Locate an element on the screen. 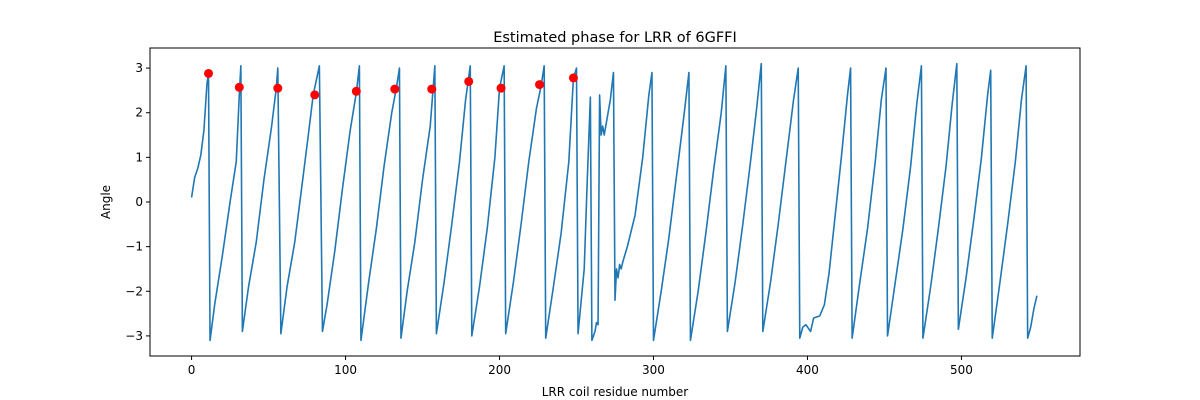 The width and height of the screenshot is (1200, 400). x-tick-label: 300 is located at coordinates (653, 370).